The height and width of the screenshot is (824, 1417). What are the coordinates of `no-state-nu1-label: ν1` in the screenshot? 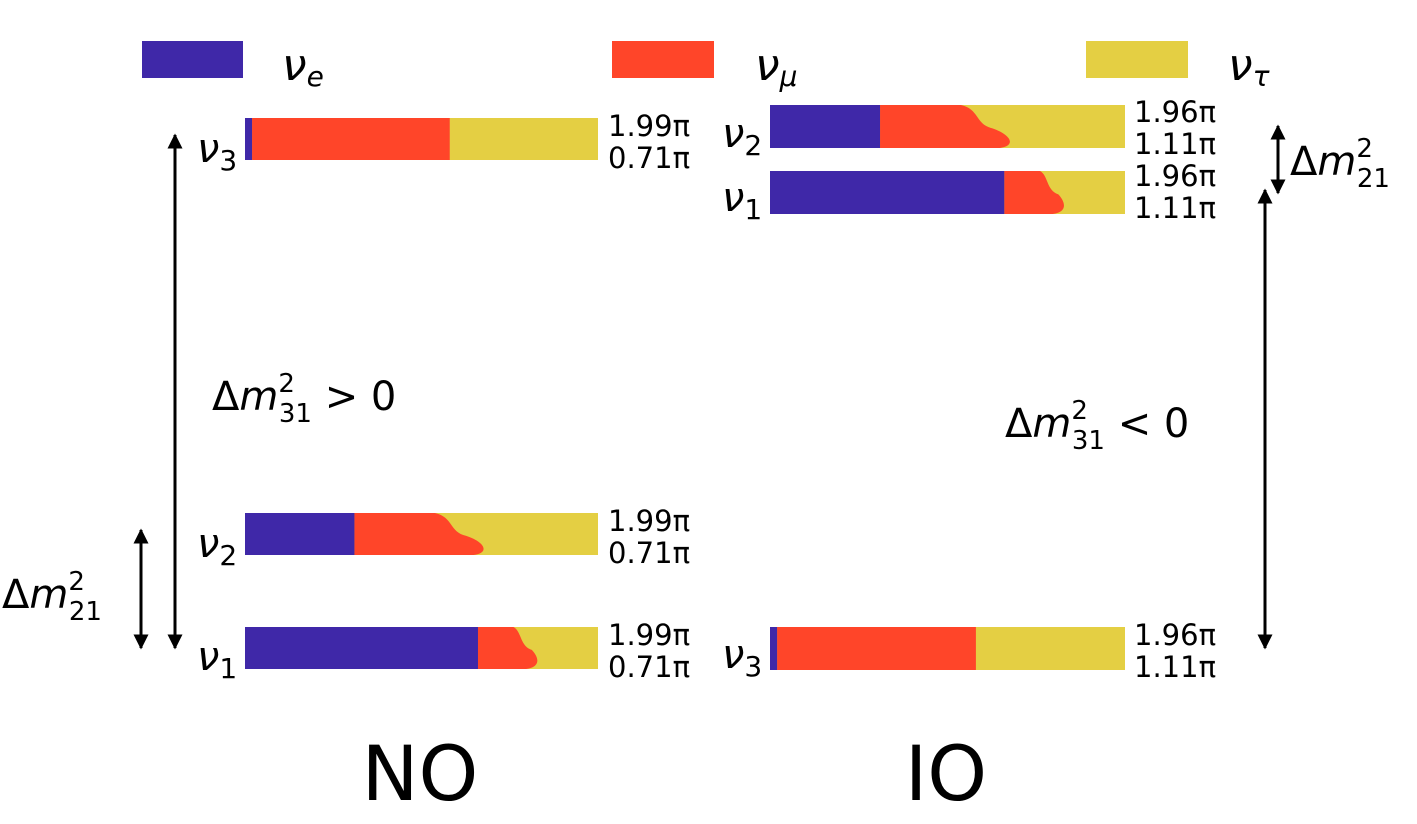 It's located at (217, 659).